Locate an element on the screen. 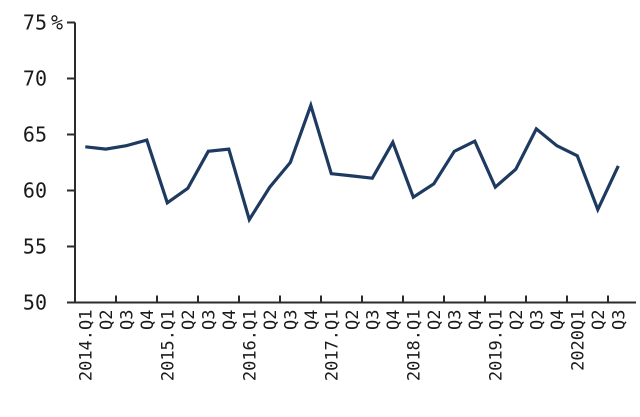 This screenshot has width=640, height=417. y-axis-tick-label: 55 is located at coordinates (35, 247).